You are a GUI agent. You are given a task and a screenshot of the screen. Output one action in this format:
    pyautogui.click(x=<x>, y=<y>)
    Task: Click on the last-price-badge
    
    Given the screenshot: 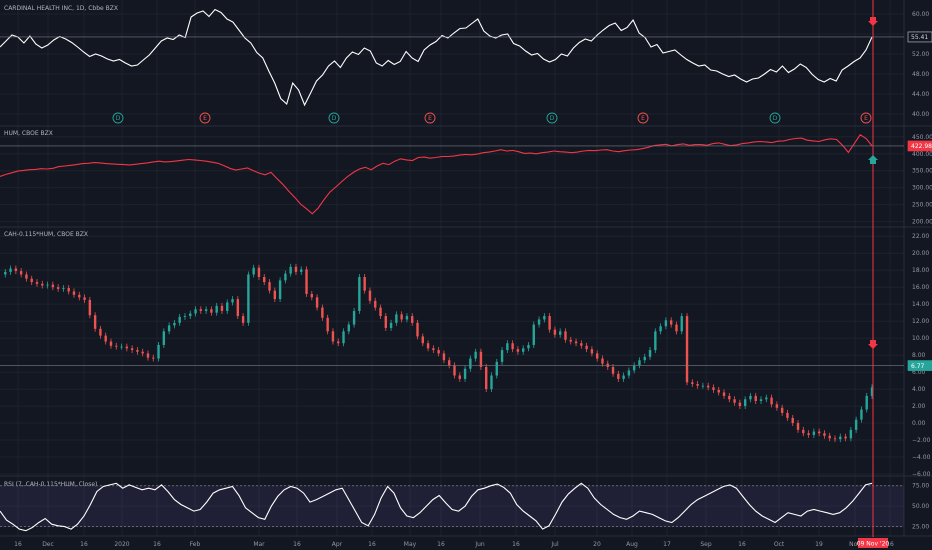 What is the action you would take?
    pyautogui.click(x=919, y=146)
    